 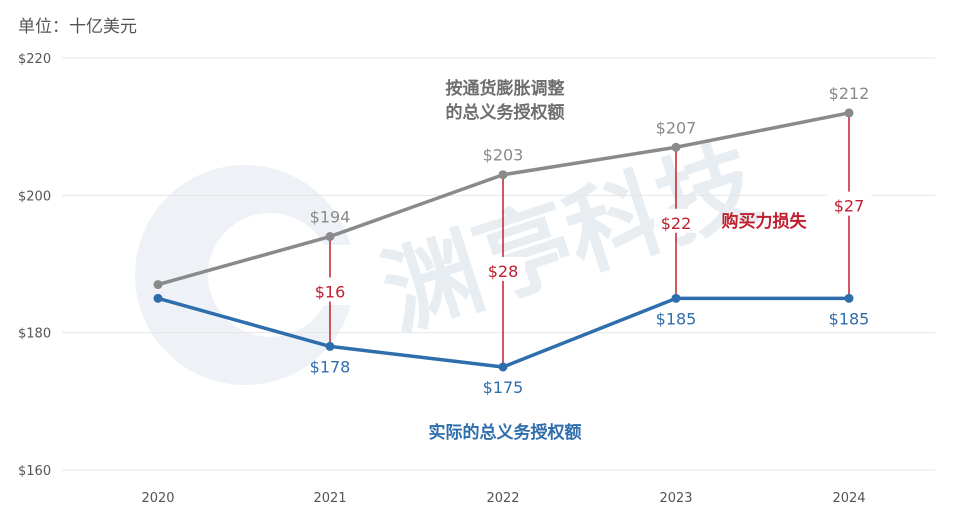 What do you see at coordinates (157, 498) in the screenshot?
I see `x-tick-label: 2020` at bounding box center [157, 498].